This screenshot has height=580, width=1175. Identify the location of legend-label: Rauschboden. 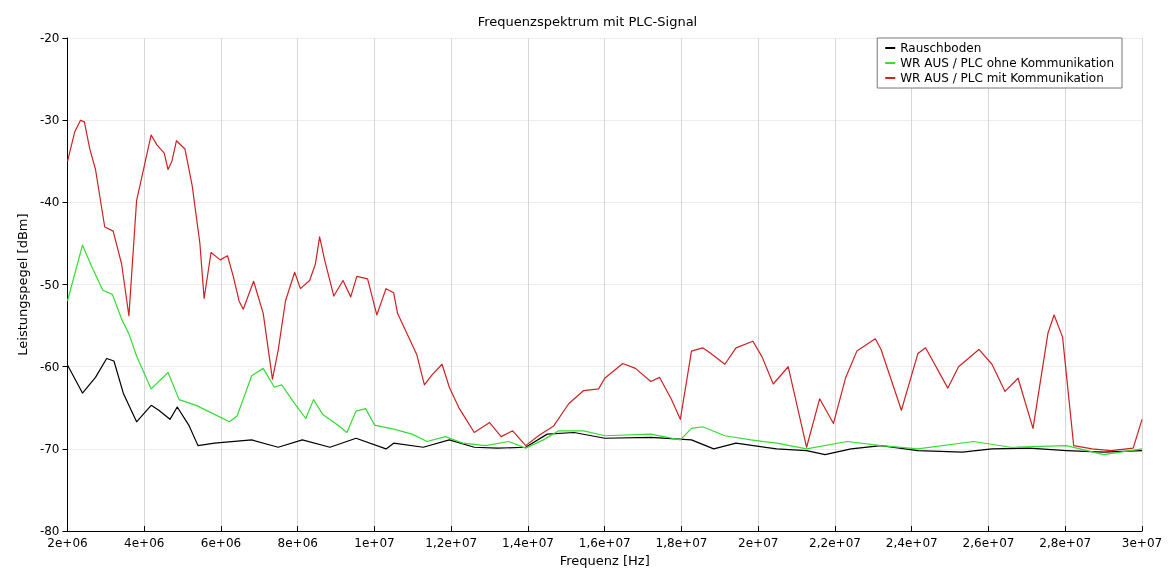
(941, 48).